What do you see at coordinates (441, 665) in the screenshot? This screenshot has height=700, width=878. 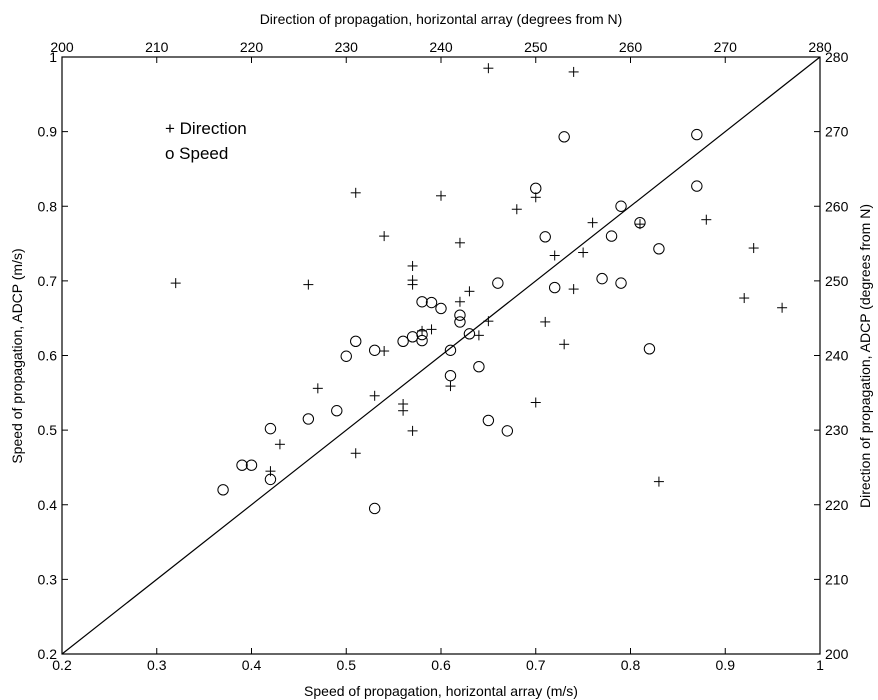 I see `x-bottom-tick-label: 0.6` at bounding box center [441, 665].